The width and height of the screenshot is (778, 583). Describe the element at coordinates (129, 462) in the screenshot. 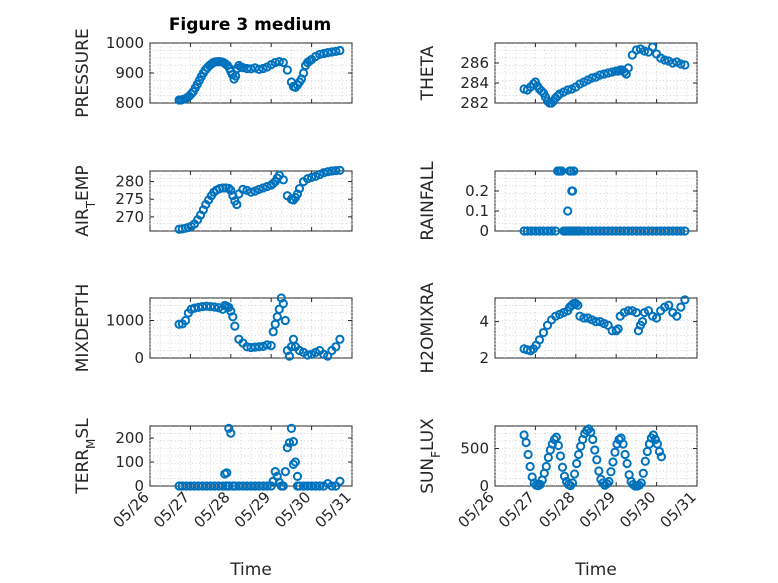

I see `y-tick-label: 100` at that location.